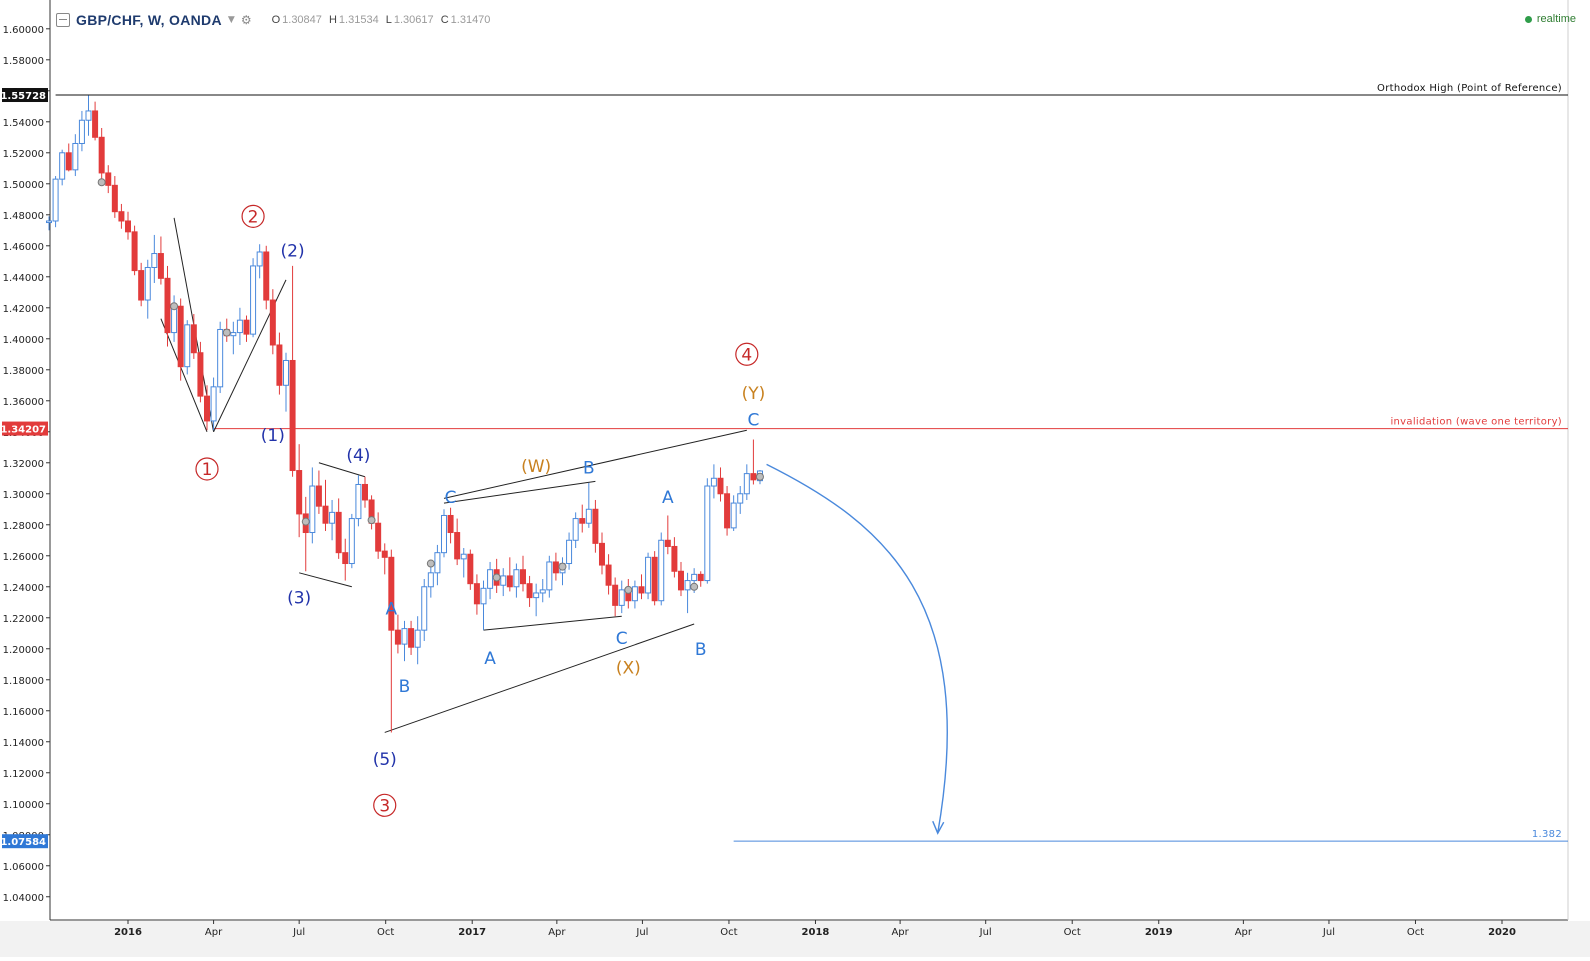  I want to click on y-tick-label: 1.50000, so click(23, 185).